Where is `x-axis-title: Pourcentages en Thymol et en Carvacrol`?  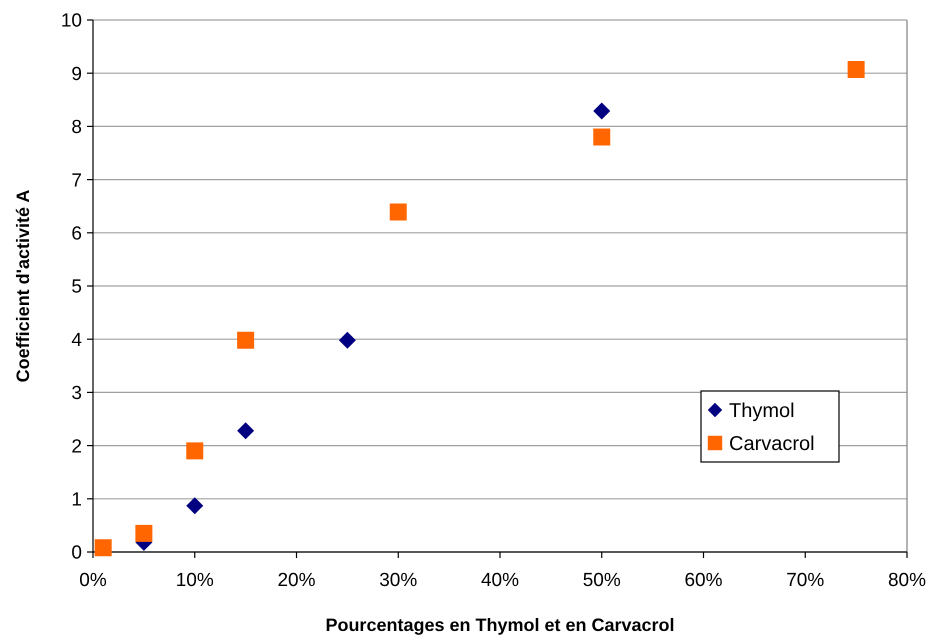 x-axis-title: Pourcentages en Thymol et en Carvacrol is located at coordinates (500, 625).